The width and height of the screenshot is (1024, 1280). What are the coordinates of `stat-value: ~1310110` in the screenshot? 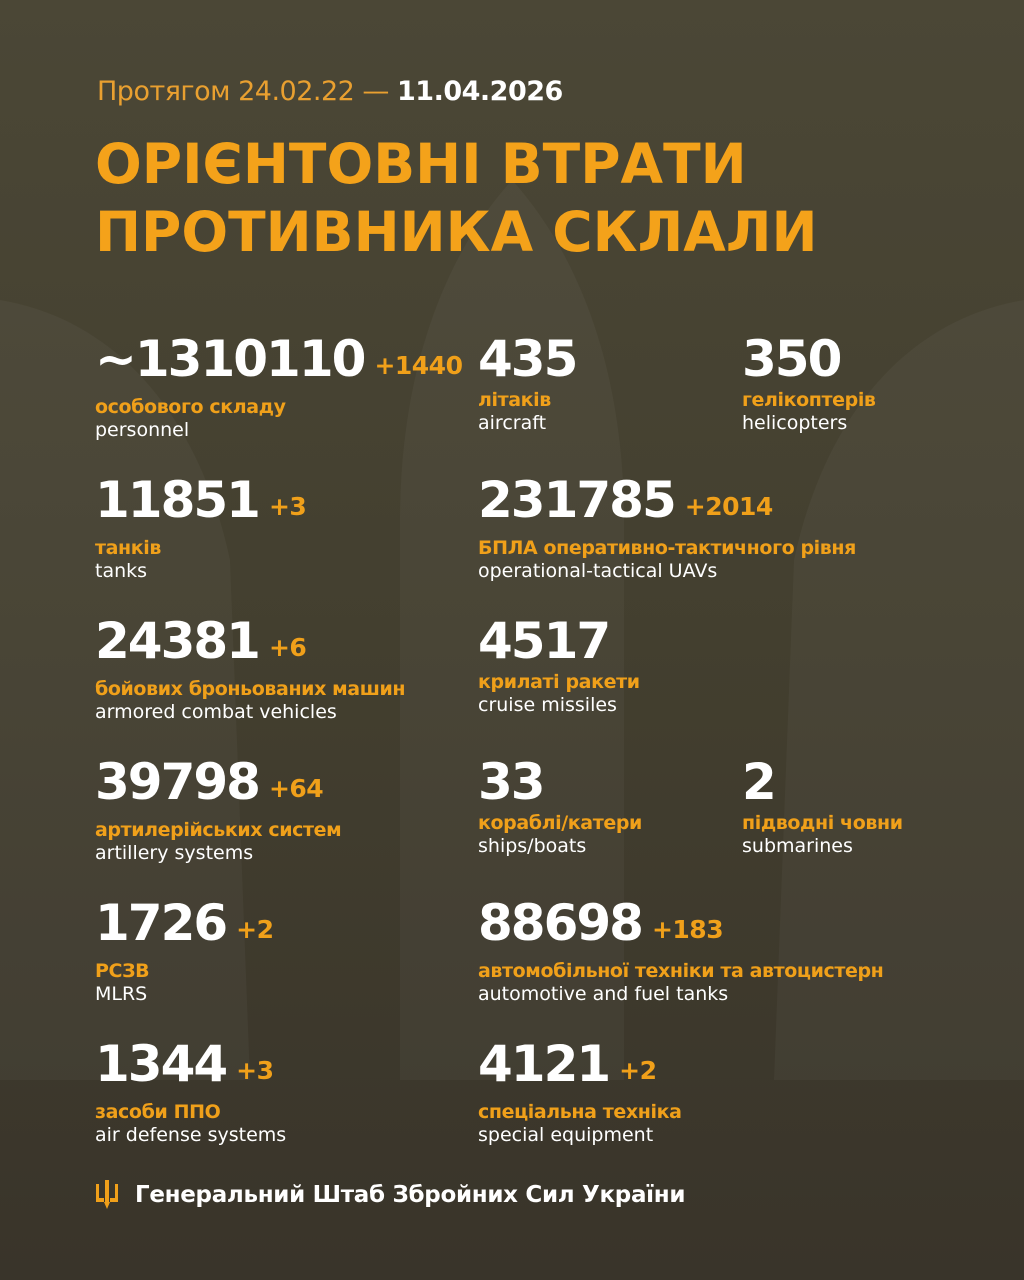 It's located at (230, 359).